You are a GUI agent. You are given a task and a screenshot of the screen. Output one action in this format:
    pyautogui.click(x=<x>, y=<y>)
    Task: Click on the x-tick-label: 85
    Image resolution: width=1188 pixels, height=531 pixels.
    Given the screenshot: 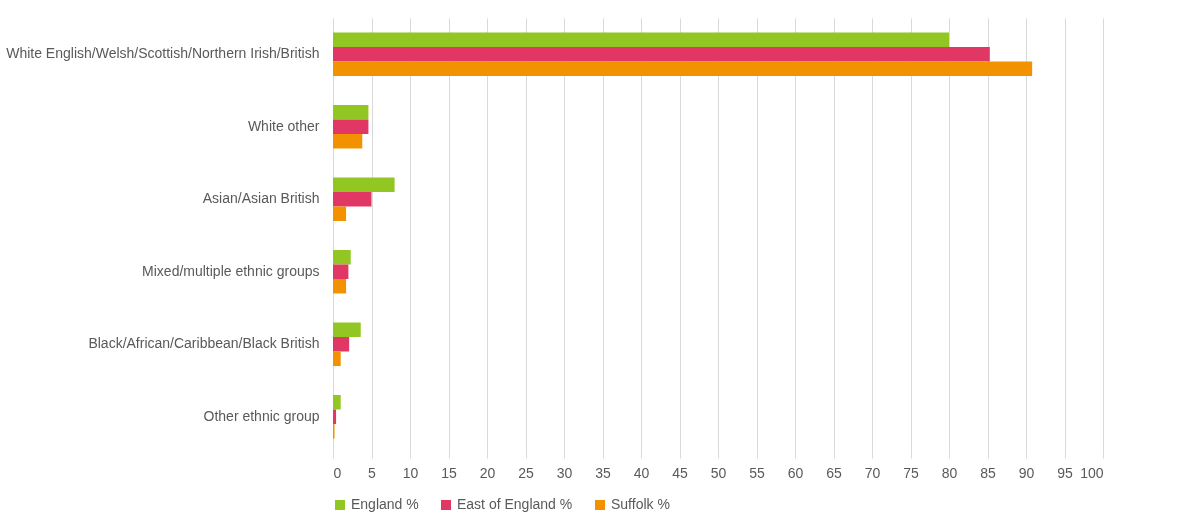 What is the action you would take?
    pyautogui.click(x=988, y=472)
    